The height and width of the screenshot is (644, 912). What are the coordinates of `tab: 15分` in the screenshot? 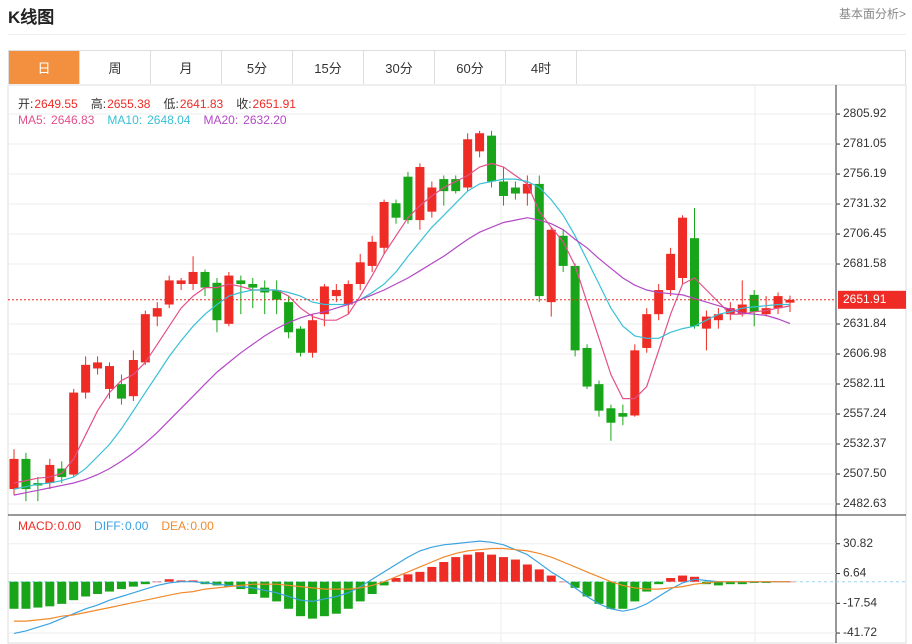 It's located at (328, 67).